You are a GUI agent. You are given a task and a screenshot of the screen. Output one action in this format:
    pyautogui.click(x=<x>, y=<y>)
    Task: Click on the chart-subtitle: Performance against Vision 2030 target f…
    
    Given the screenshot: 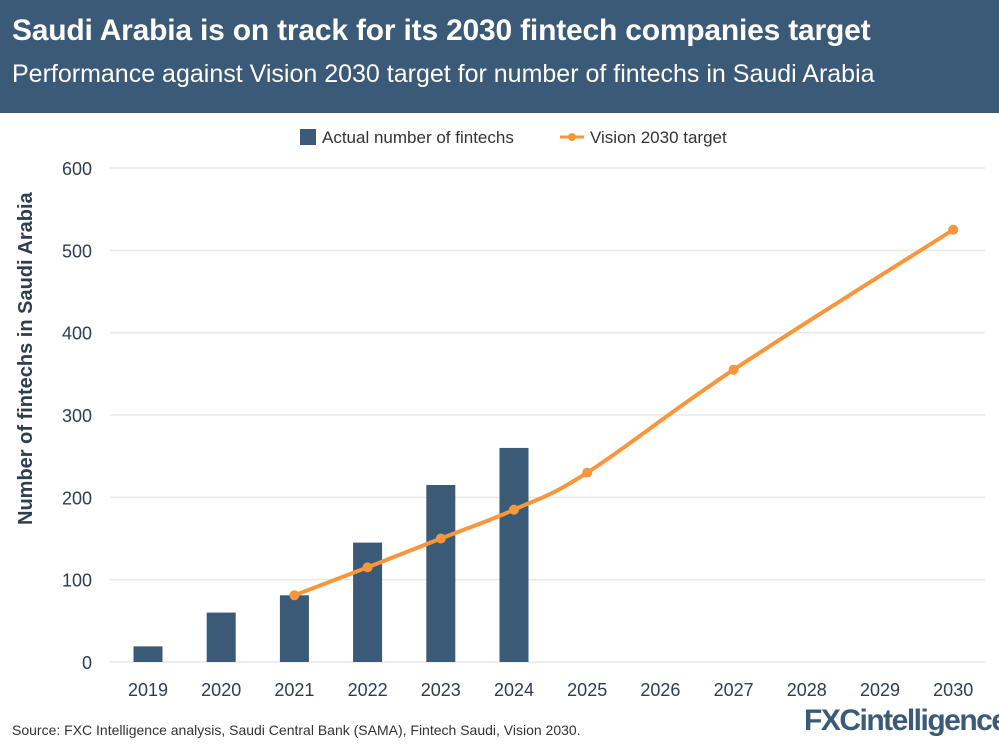 What is the action you would take?
    pyautogui.click(x=443, y=74)
    